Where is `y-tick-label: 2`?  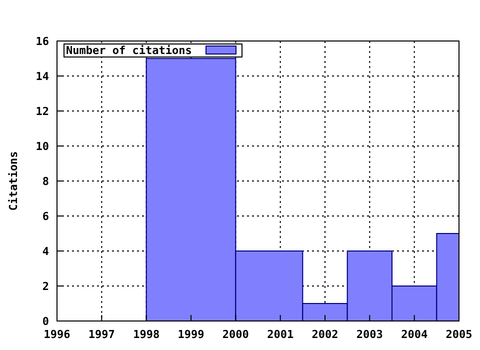 y-tick-label: 2 is located at coordinates (45, 286).